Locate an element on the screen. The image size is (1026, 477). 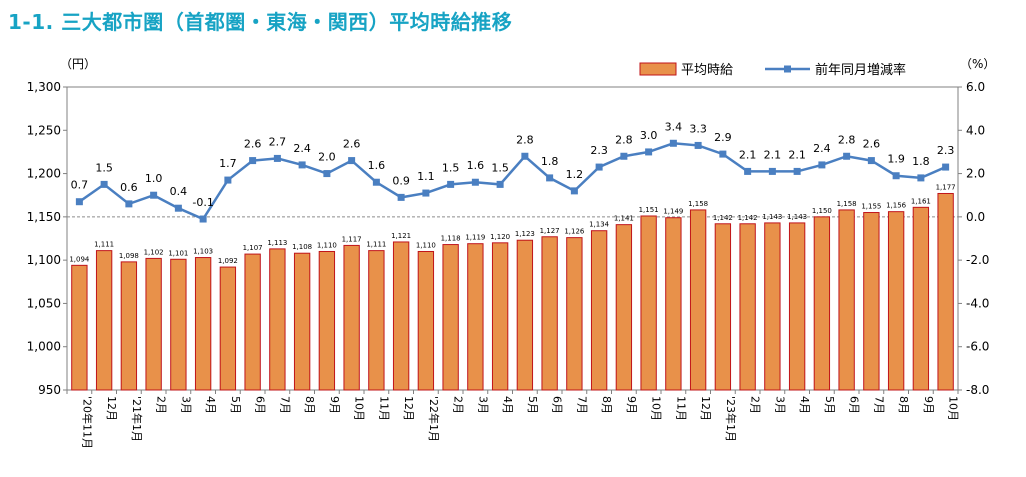
left-axis-tick-label: 1,000 is located at coordinates (44, 347).